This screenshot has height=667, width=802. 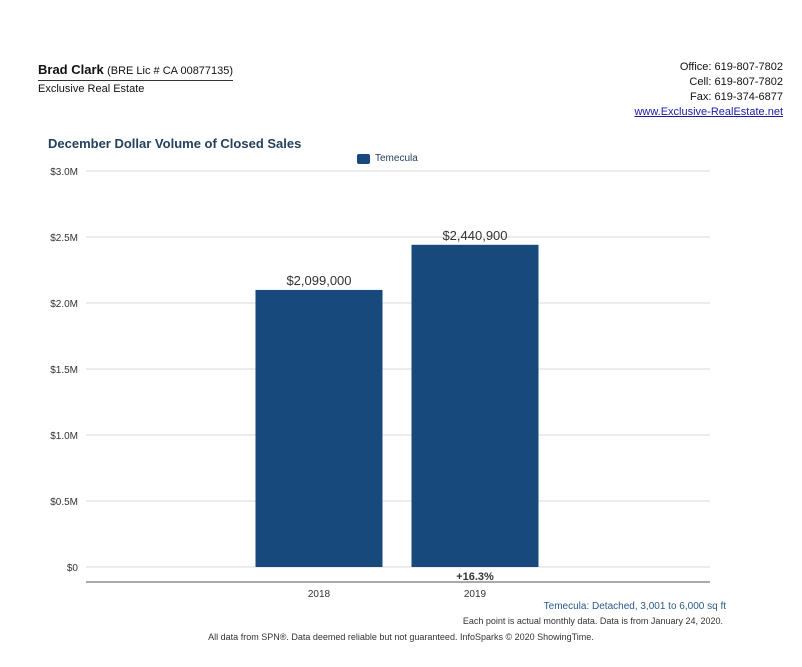 What do you see at coordinates (91, 89) in the screenshot?
I see `agent-company: Exclusive Real Estate` at bounding box center [91, 89].